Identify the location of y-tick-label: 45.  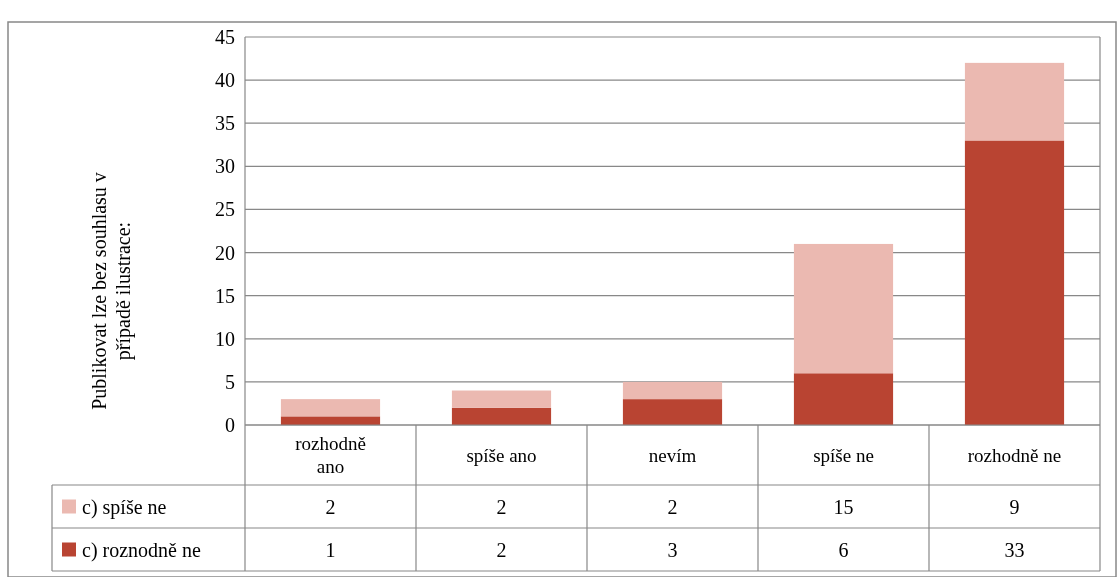
(225, 37).